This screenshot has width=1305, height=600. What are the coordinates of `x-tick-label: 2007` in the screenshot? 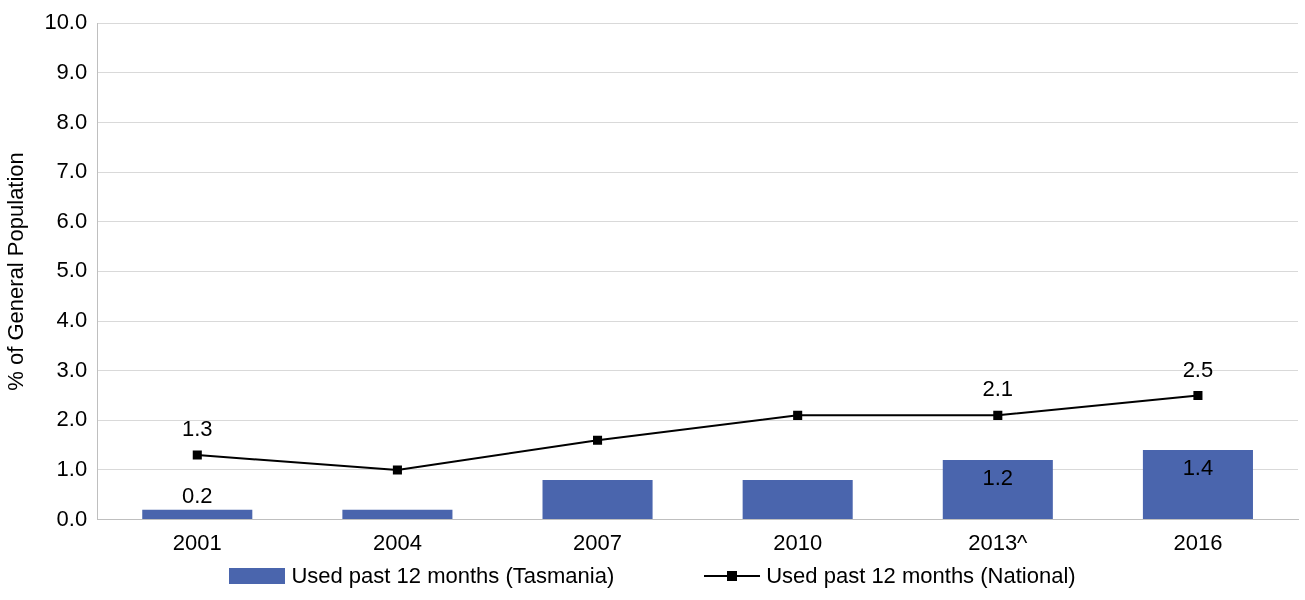 It's located at (598, 542).